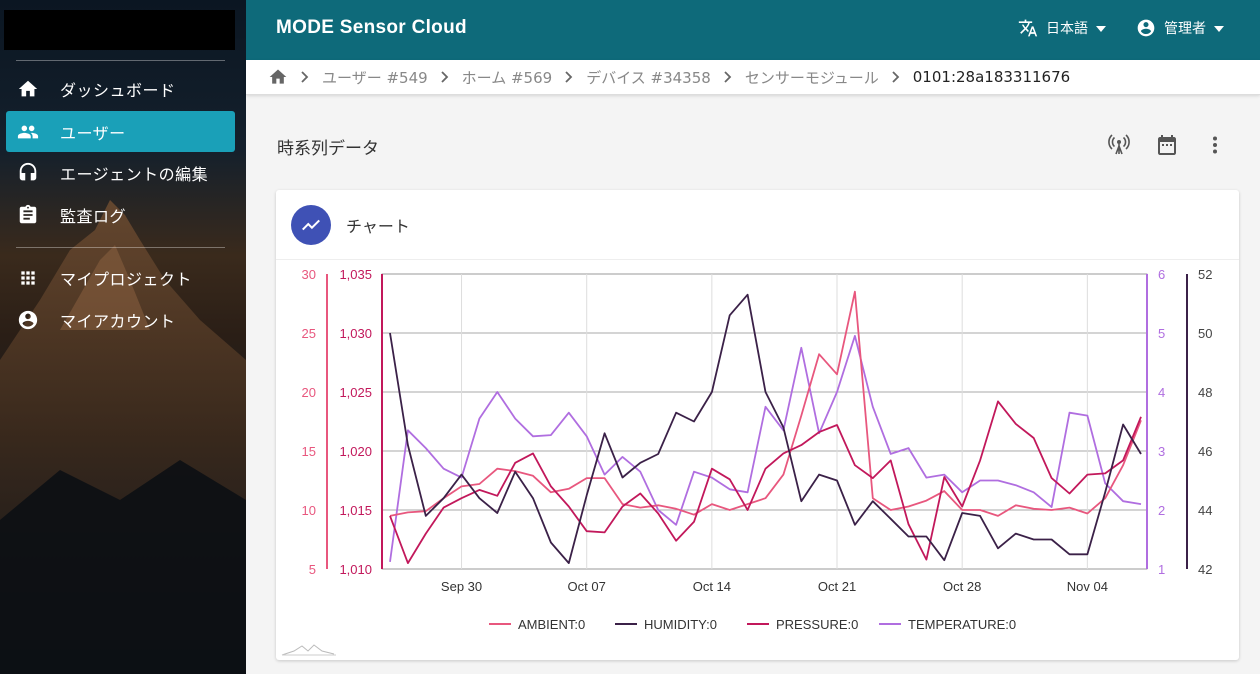  I want to click on breadcrumb-item-sensor-id: 0101:28a183311676, so click(991, 77).